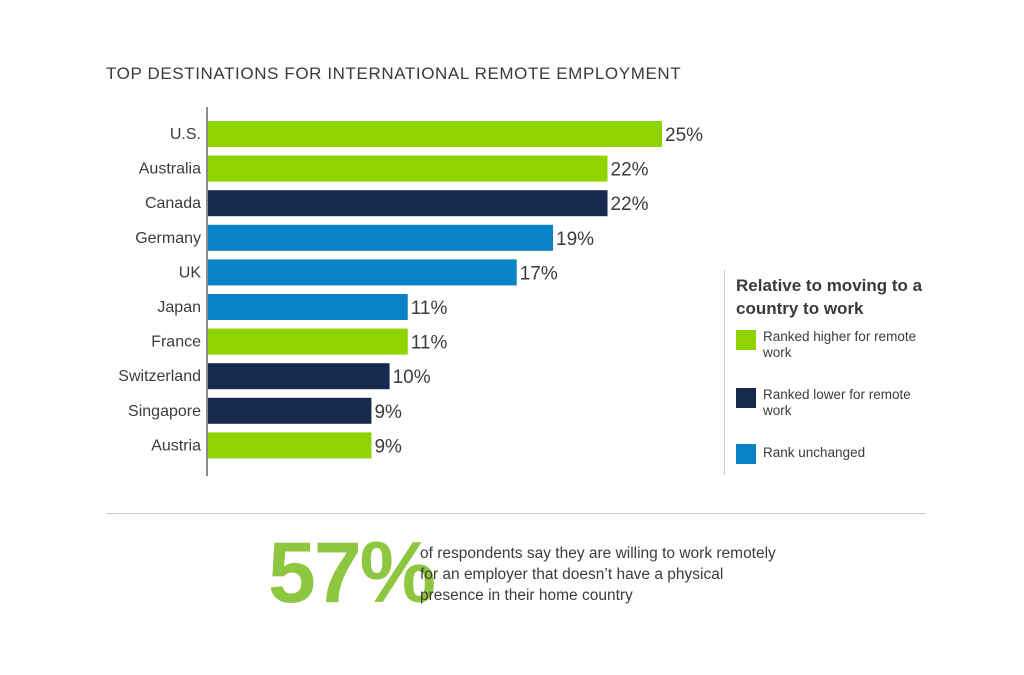 The height and width of the screenshot is (675, 1024). Describe the element at coordinates (435, 134) in the screenshot. I see `bar-u-s` at that location.